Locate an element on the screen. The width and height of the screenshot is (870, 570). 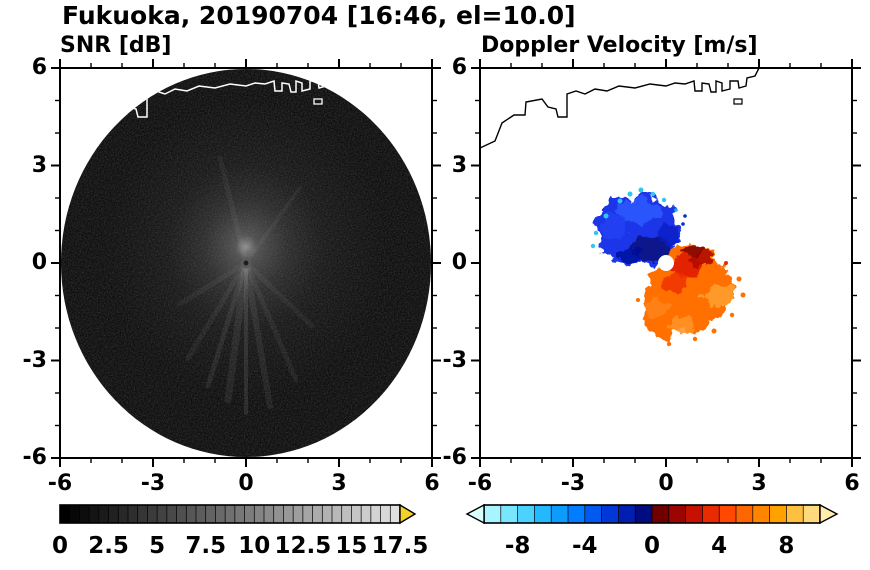
doppler-colorbar-tick-label: 4 is located at coordinates (719, 546).